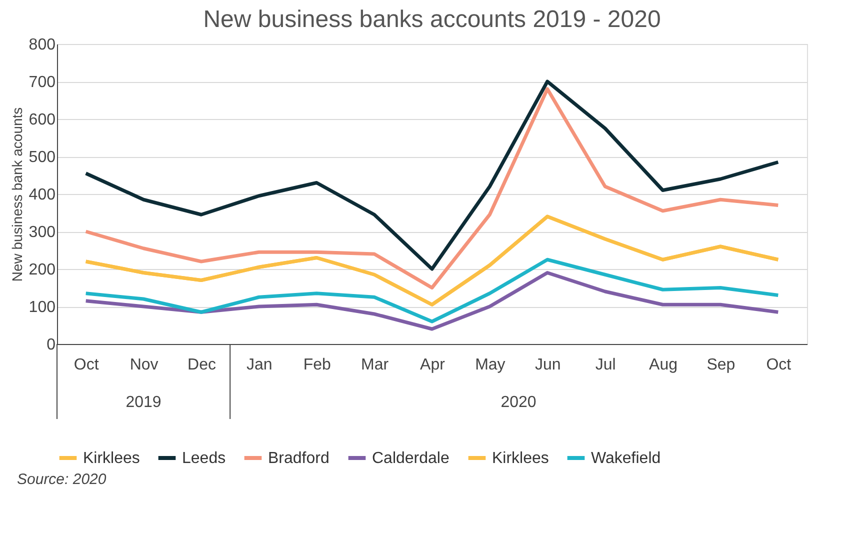  I want to click on legend-label: Bradford, so click(299, 458).